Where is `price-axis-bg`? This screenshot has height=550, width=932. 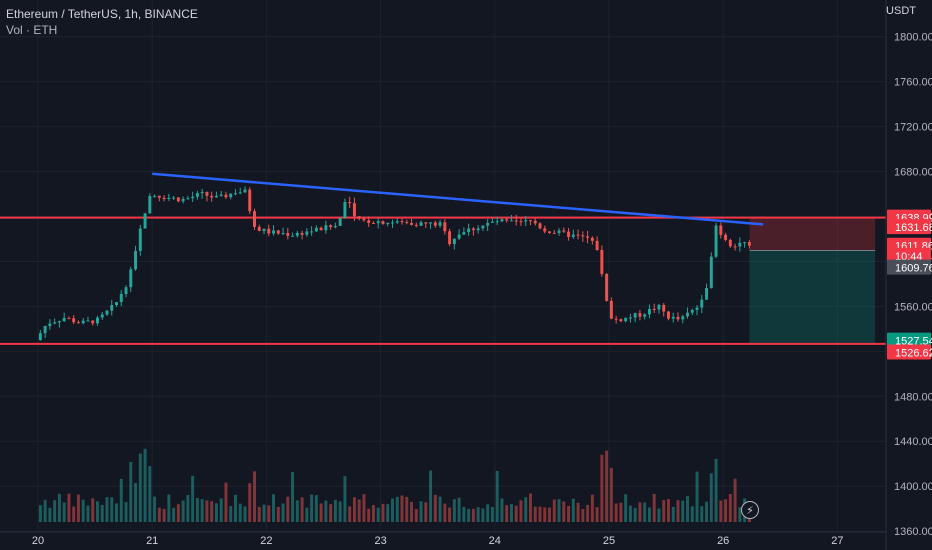 price-axis-bg is located at coordinates (909, 275).